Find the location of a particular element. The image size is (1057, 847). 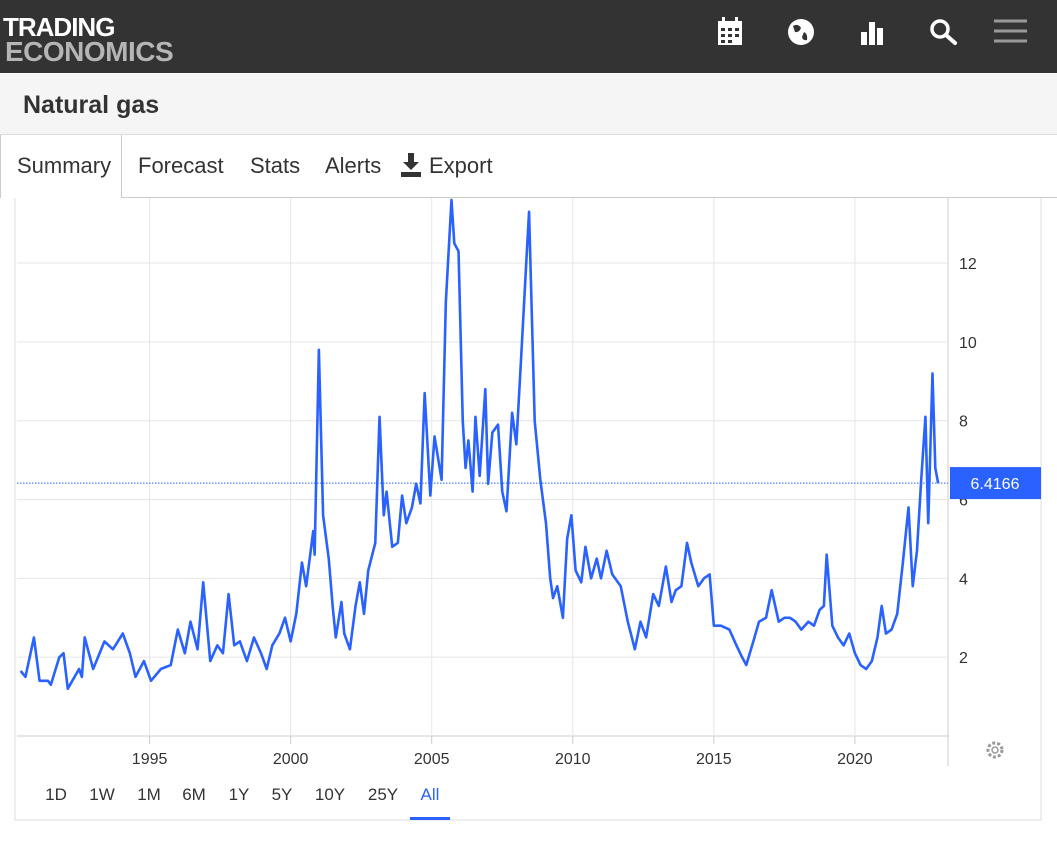

range-button: 1D is located at coordinates (56, 794).